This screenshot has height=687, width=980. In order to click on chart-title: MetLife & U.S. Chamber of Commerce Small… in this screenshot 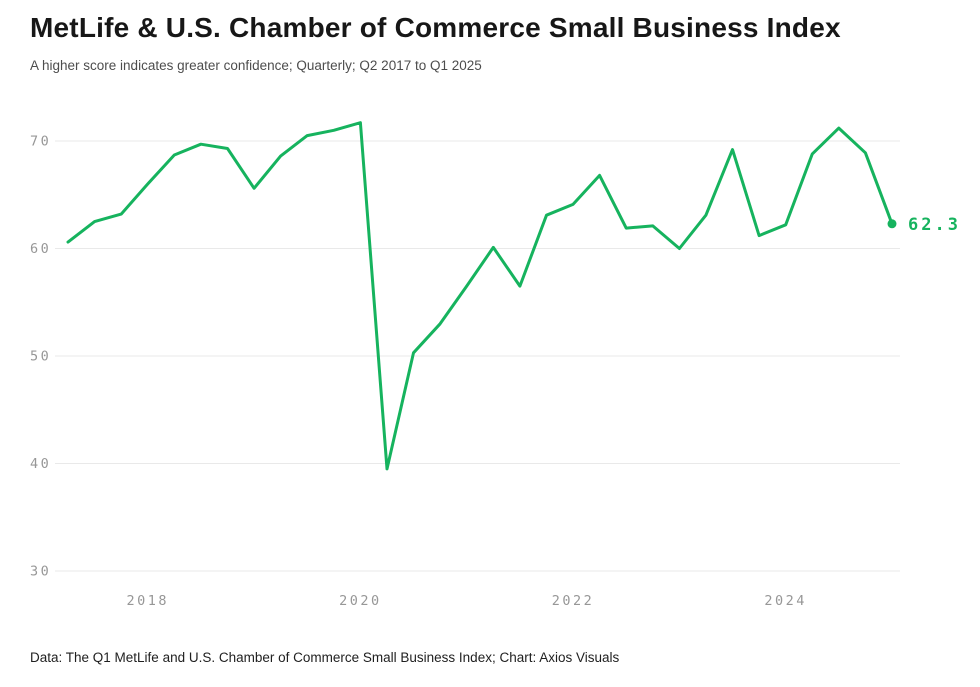, I will do `click(435, 27)`.